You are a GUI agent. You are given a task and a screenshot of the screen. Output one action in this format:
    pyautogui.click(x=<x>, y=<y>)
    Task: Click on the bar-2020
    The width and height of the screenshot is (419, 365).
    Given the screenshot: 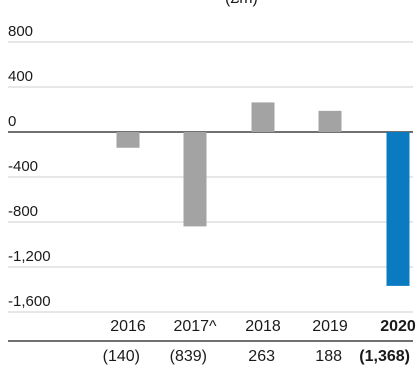 What is the action you would take?
    pyautogui.click(x=398, y=209)
    